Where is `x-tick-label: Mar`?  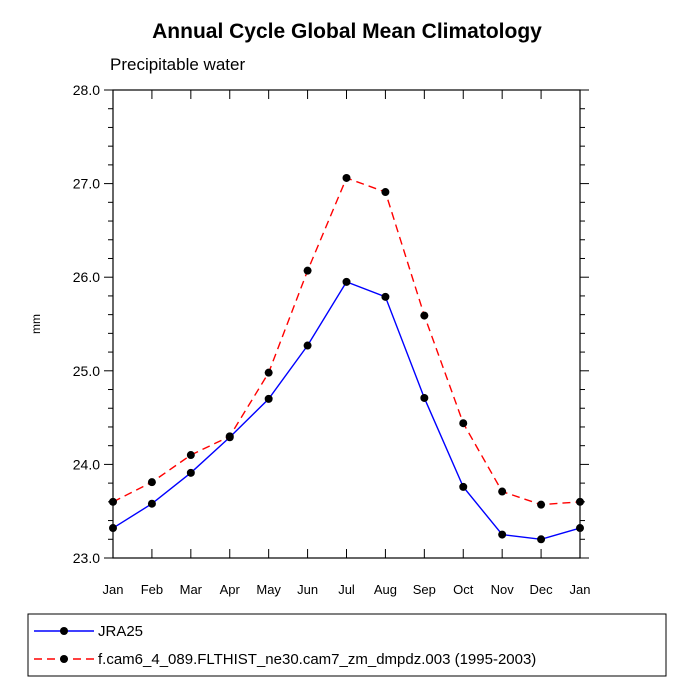
x-tick-label: Mar is located at coordinates (191, 589).